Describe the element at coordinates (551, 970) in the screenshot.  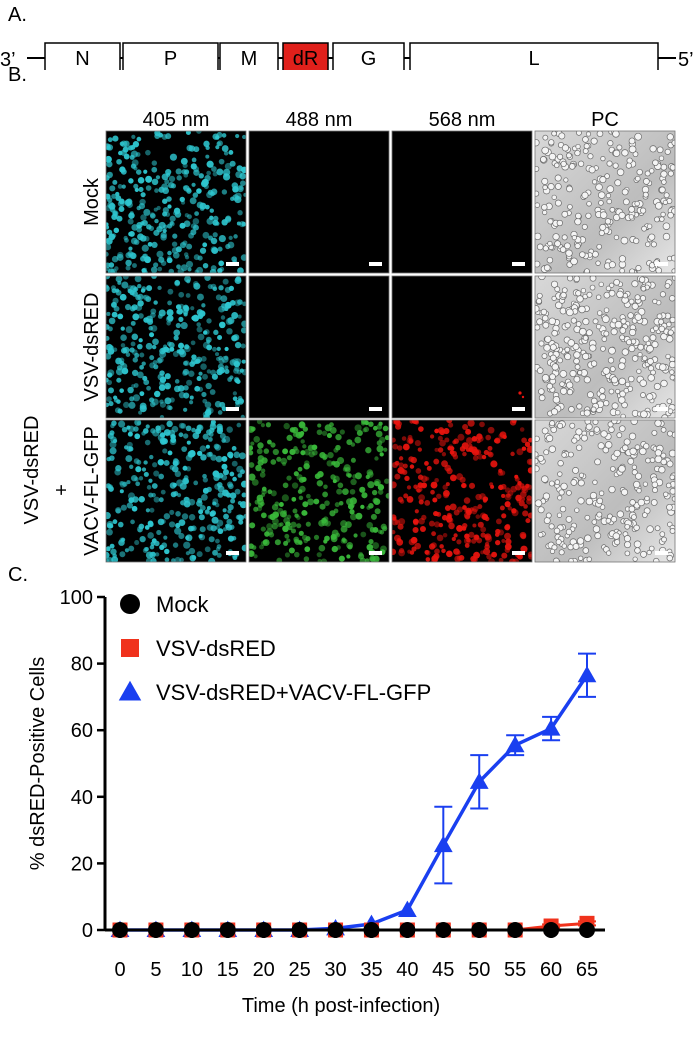
I see `x-tick-label: 60` at that location.